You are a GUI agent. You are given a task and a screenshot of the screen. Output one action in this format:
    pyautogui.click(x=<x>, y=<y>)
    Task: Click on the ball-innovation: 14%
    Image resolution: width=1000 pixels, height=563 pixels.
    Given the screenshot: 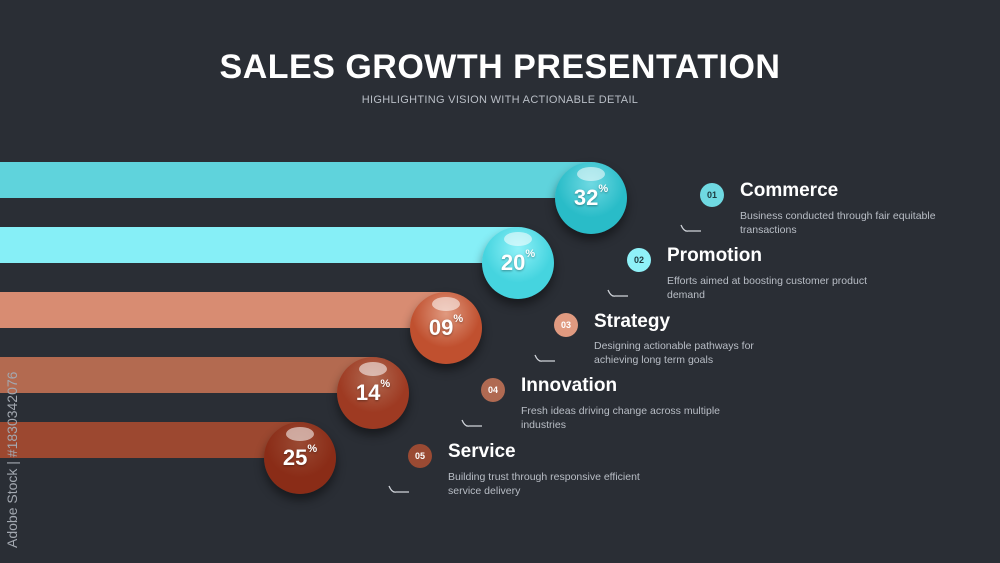 What is the action you would take?
    pyautogui.click(x=373, y=393)
    